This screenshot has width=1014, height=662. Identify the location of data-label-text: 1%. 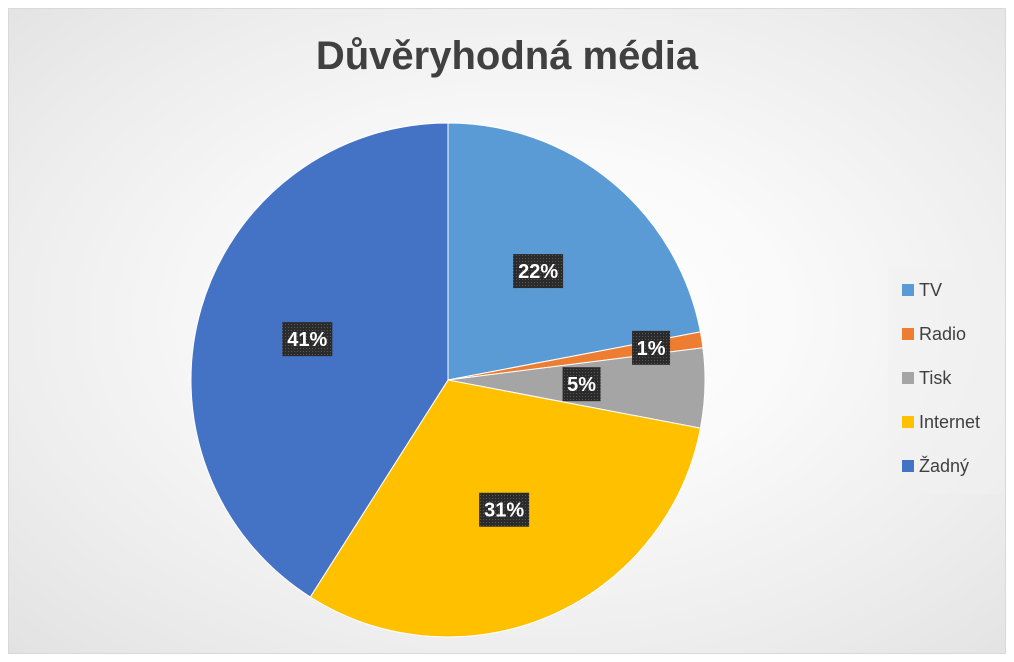
(651, 349).